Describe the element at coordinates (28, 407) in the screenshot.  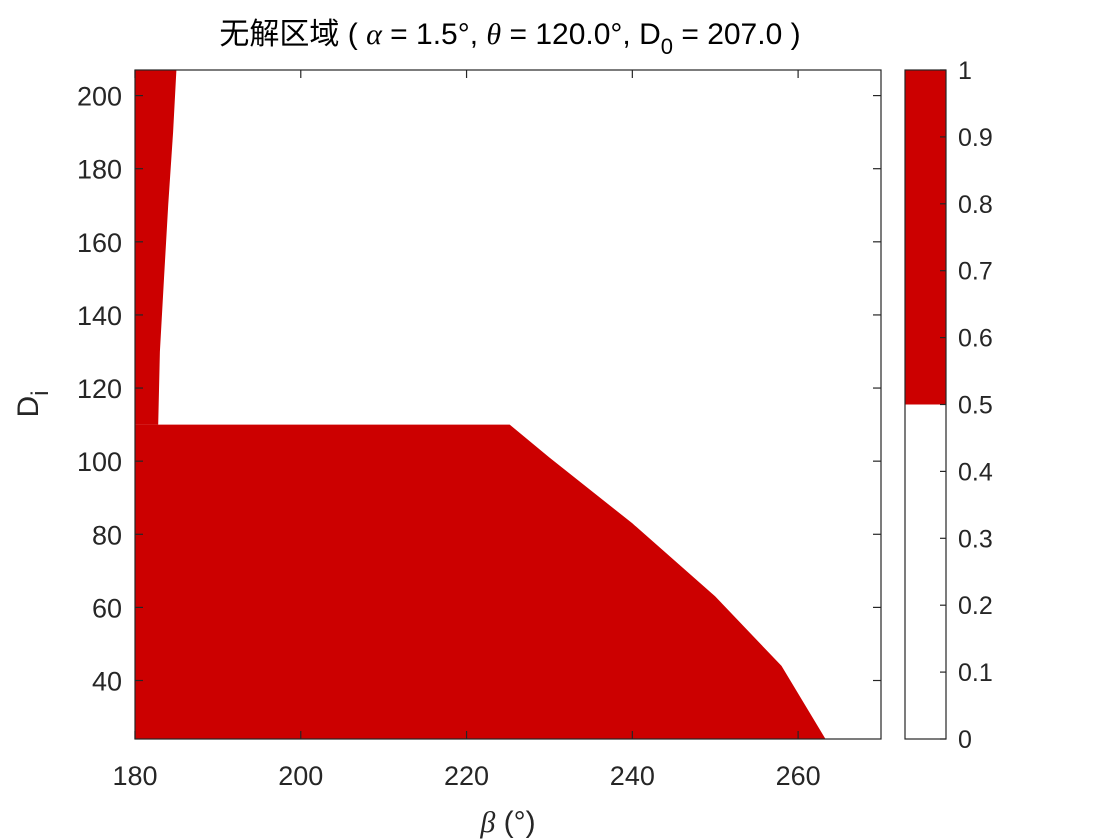
I see `y-axis-main: D` at that location.